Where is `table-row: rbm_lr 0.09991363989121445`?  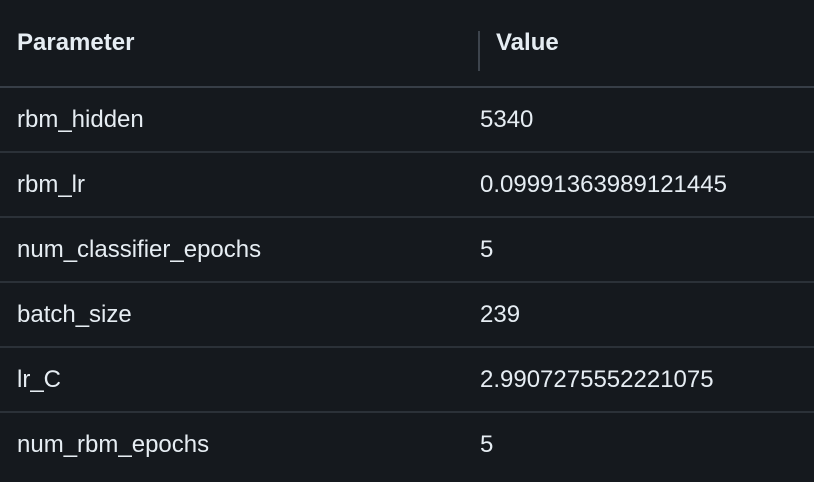 table-row: rbm_lr 0.09991363989121445 is located at coordinates (407, 185).